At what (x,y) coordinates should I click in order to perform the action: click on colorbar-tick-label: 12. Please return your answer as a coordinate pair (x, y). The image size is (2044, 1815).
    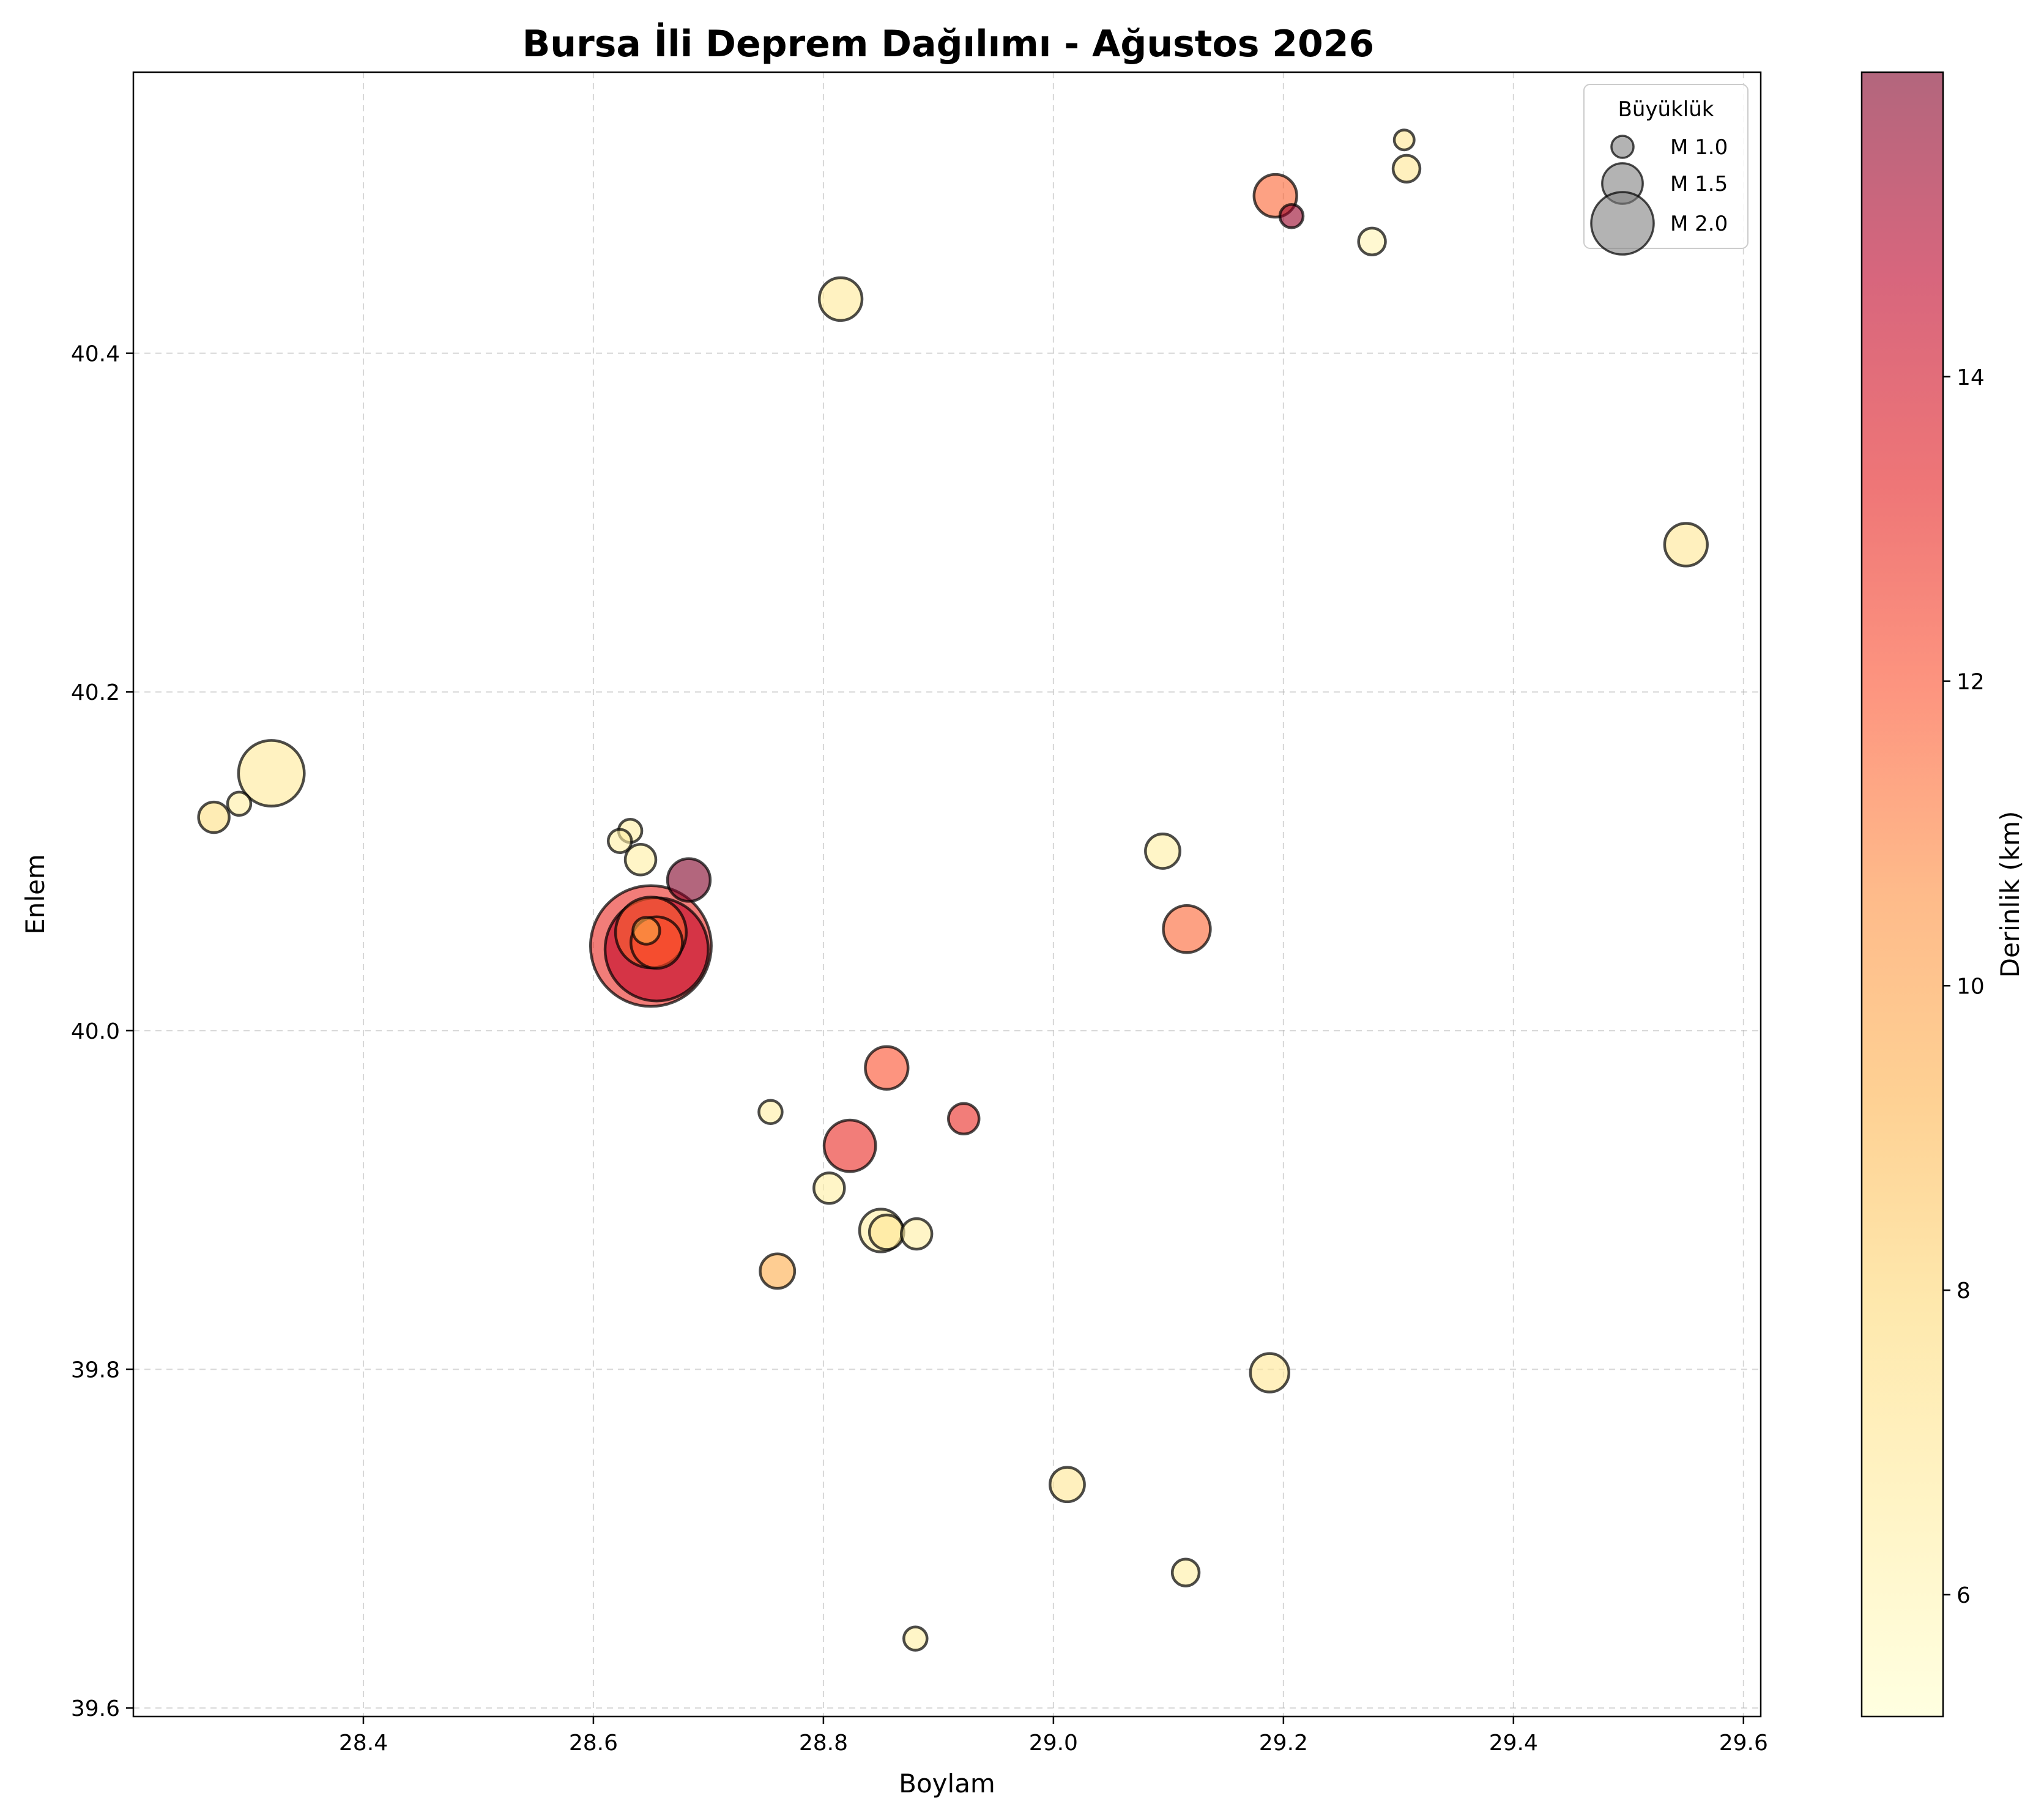
    Looking at the image, I should click on (1971, 682).